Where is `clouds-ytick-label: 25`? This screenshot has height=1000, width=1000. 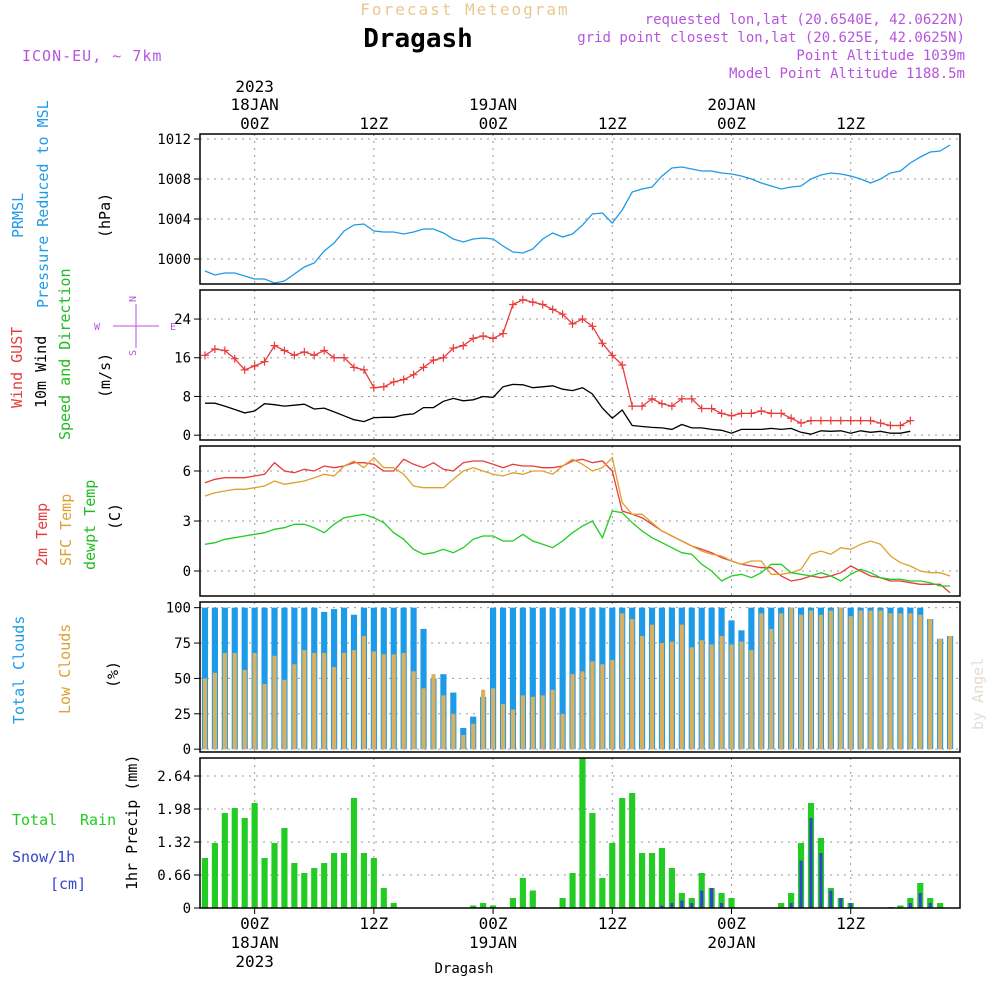 clouds-ytick-label: 25 is located at coordinates (182, 715).